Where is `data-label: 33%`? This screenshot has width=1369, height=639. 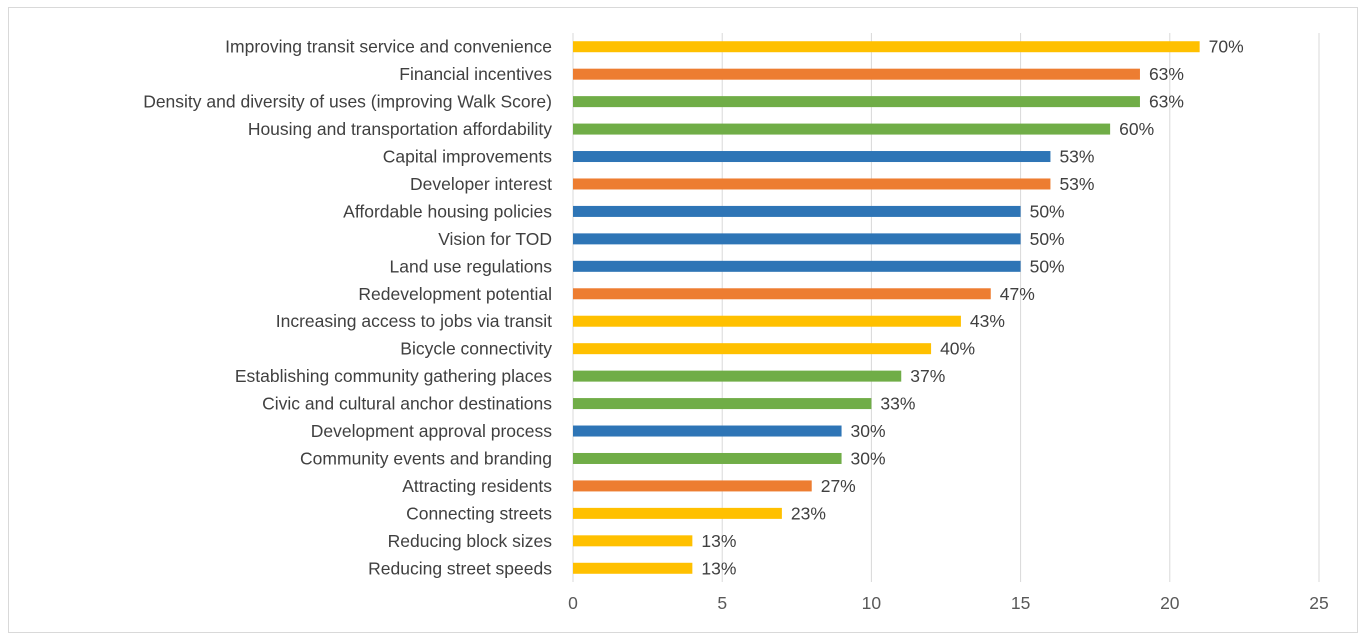 data-label: 33% is located at coordinates (897, 404).